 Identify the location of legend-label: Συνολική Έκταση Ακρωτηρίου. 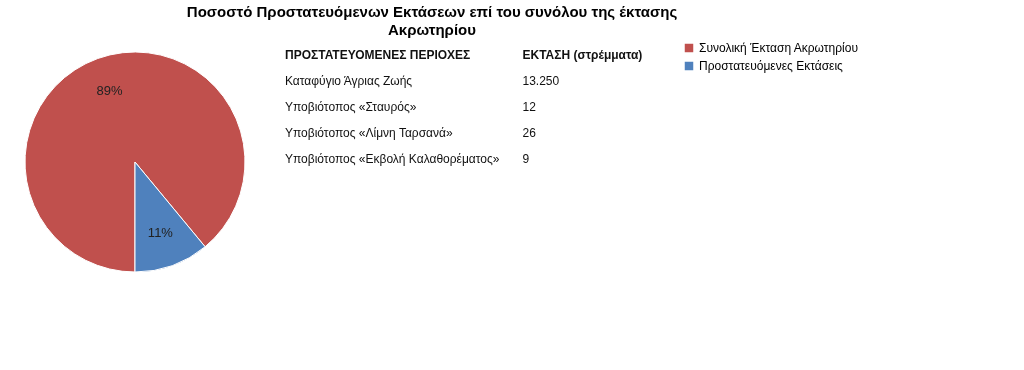
(778, 48).